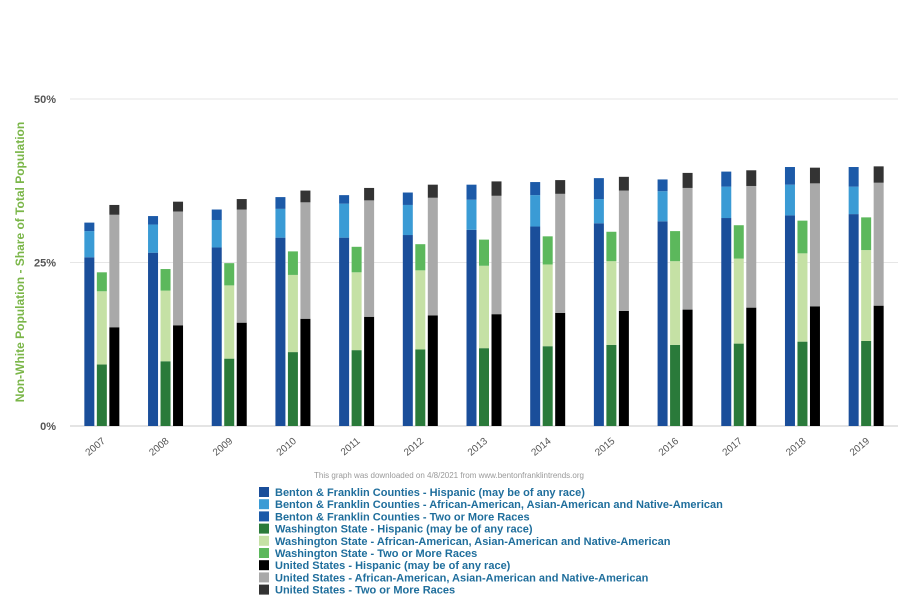  I want to click on x-tick-label: 2012, so click(414, 447).